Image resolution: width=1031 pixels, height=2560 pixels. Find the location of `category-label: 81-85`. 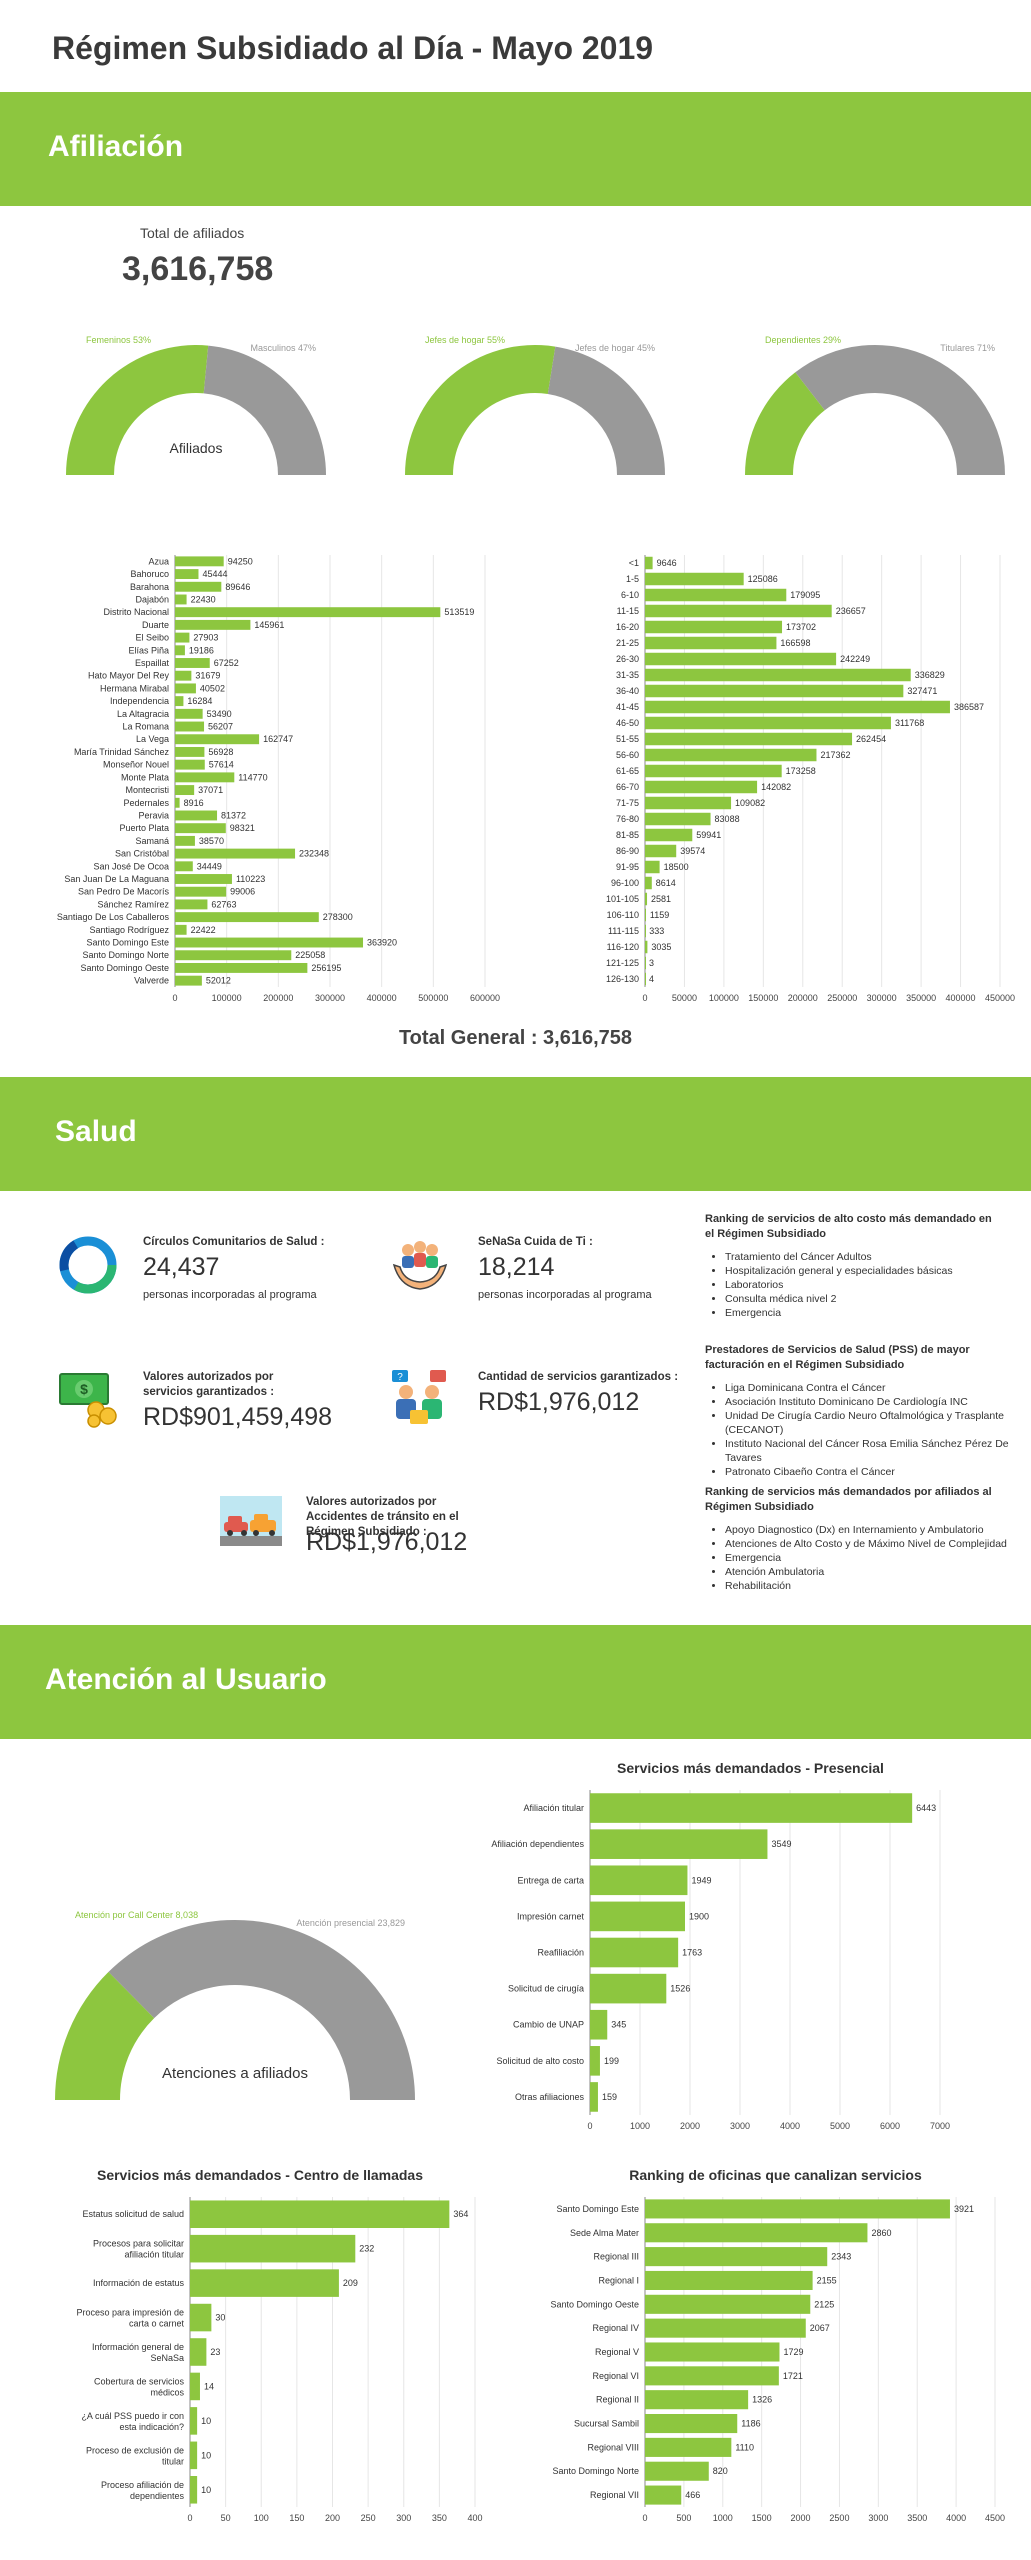

category-label: 81-85 is located at coordinates (627, 835).